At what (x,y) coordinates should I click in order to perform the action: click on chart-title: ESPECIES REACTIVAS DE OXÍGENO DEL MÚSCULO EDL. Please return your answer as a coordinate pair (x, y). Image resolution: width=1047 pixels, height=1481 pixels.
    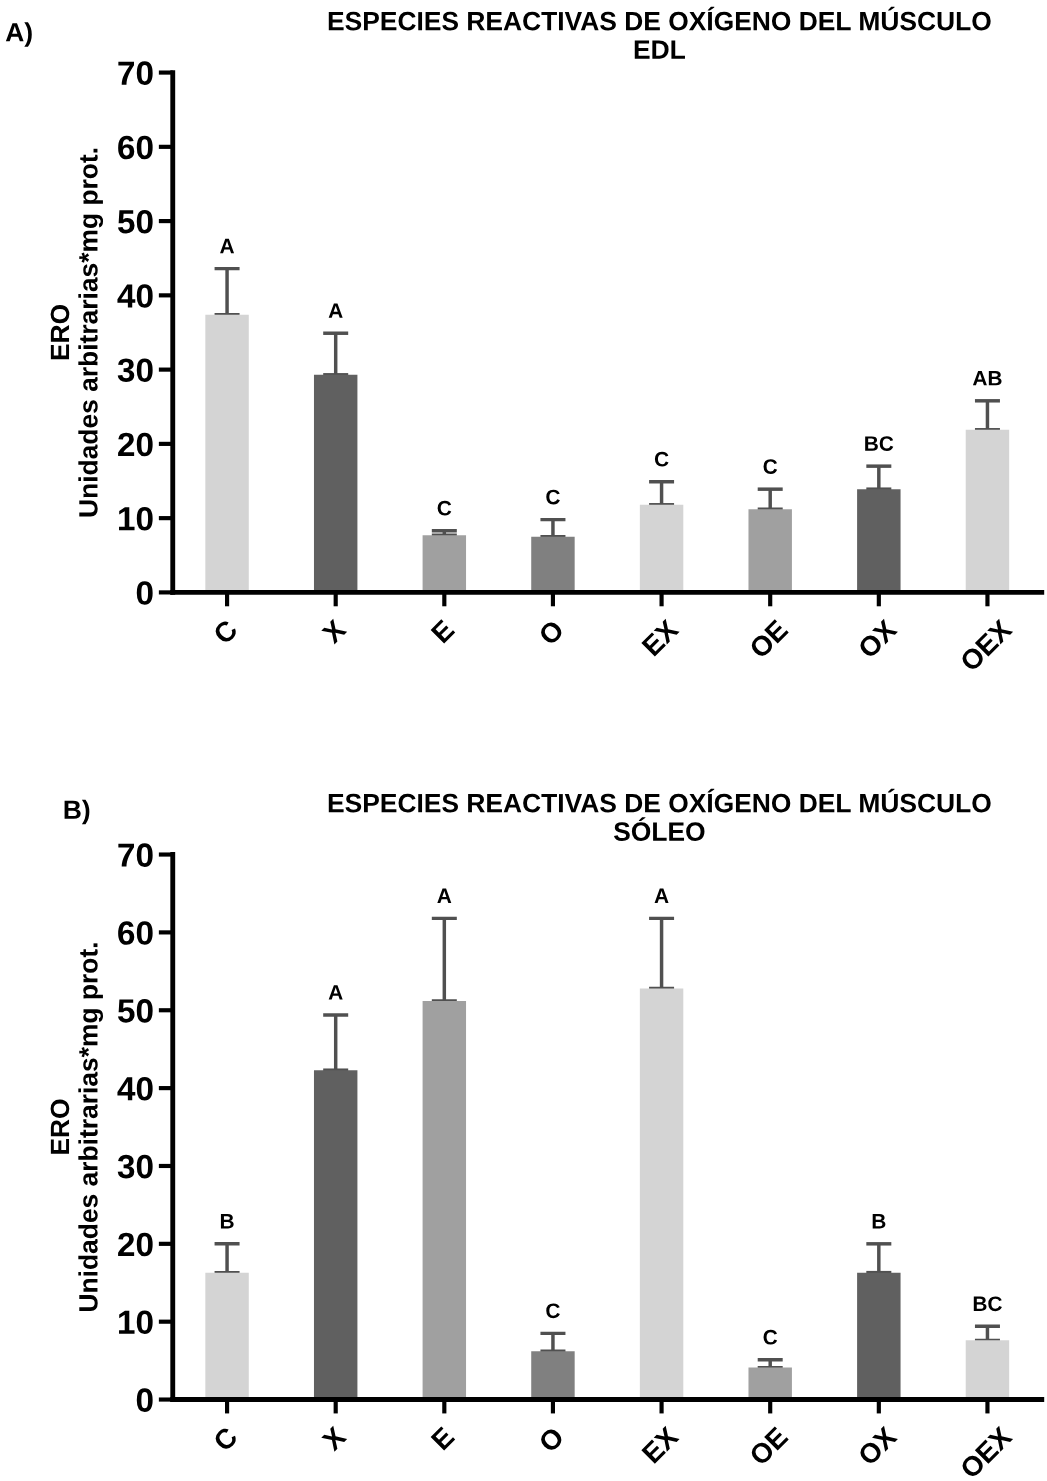
    Looking at the image, I should click on (659, 32).